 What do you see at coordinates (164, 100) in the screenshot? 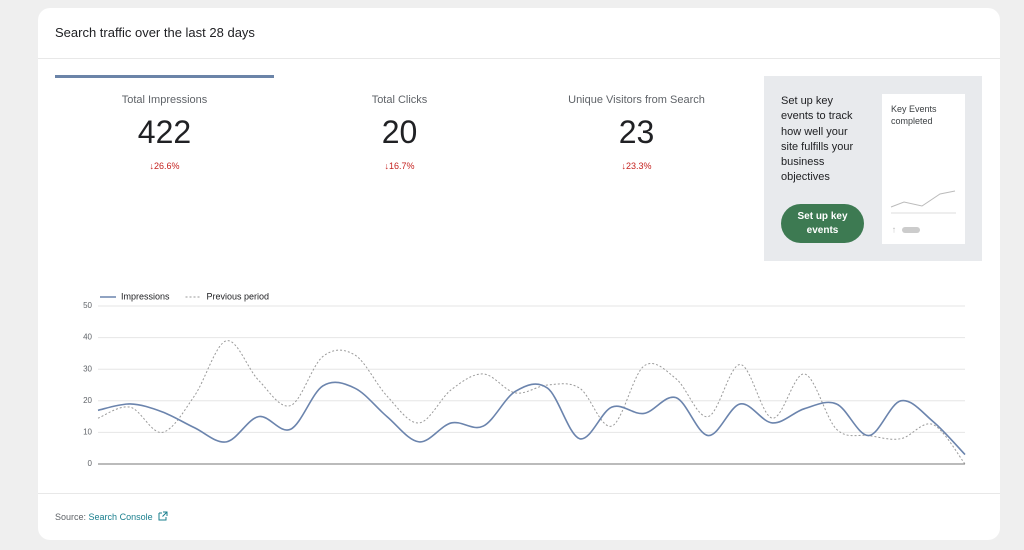
I see `metric-label: Total Impressions` at bounding box center [164, 100].